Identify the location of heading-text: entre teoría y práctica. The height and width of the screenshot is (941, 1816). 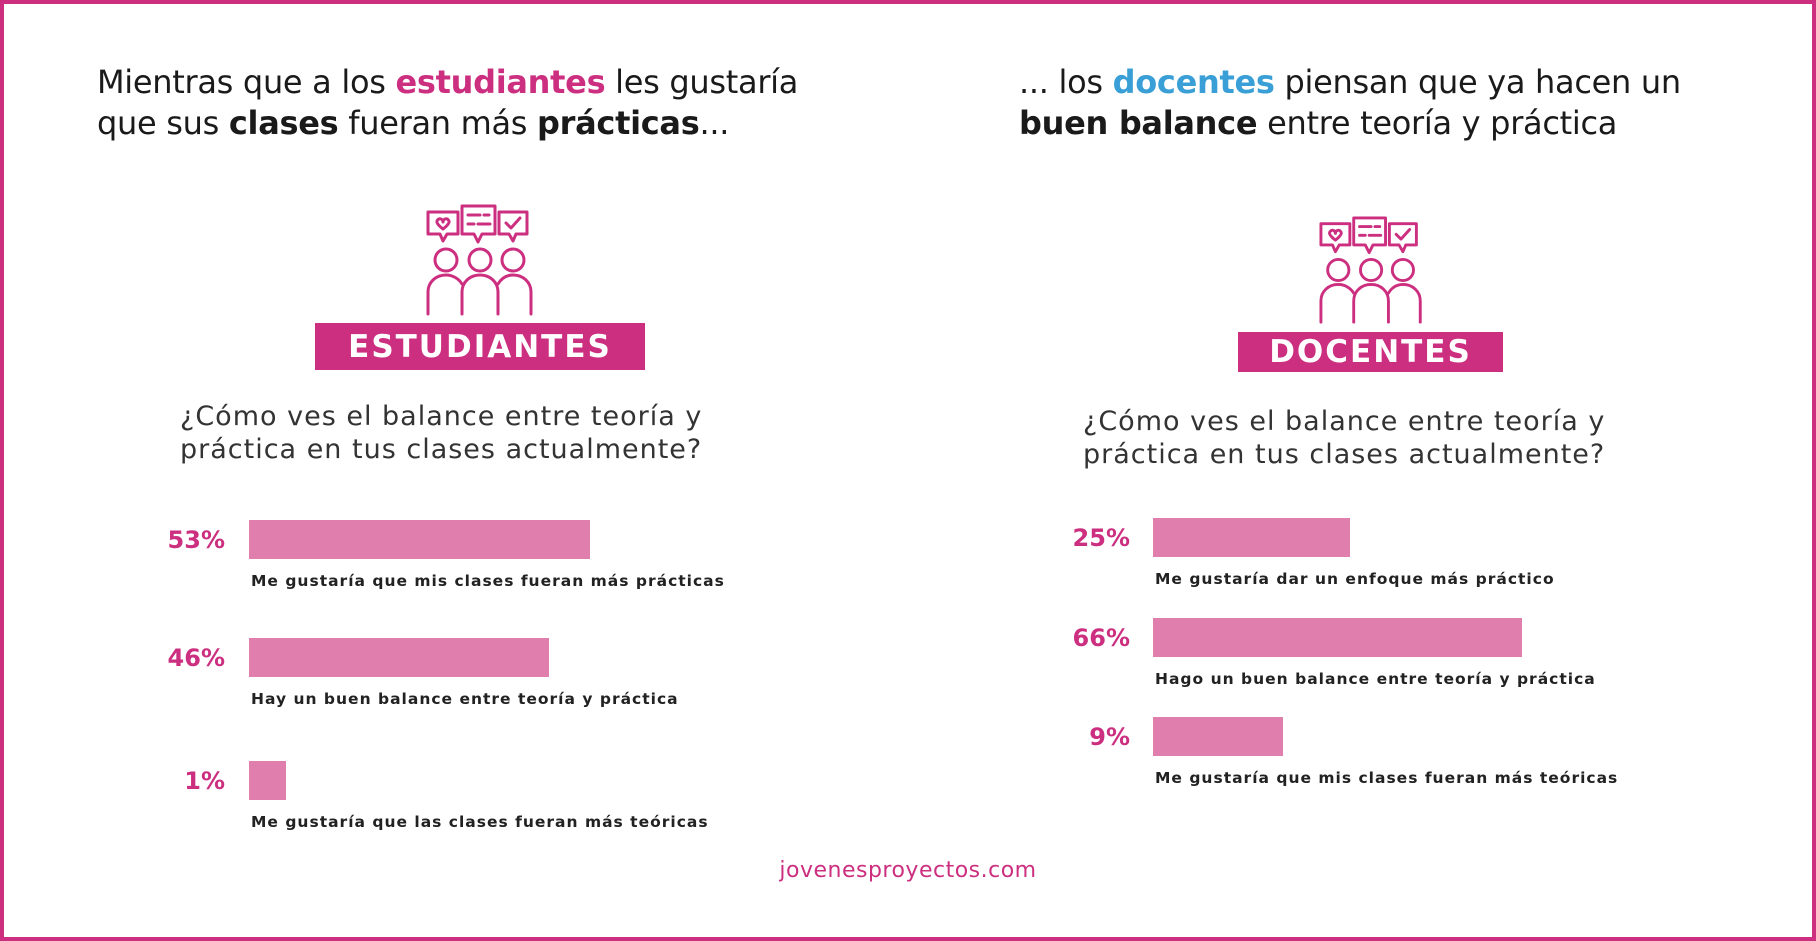
(1437, 123).